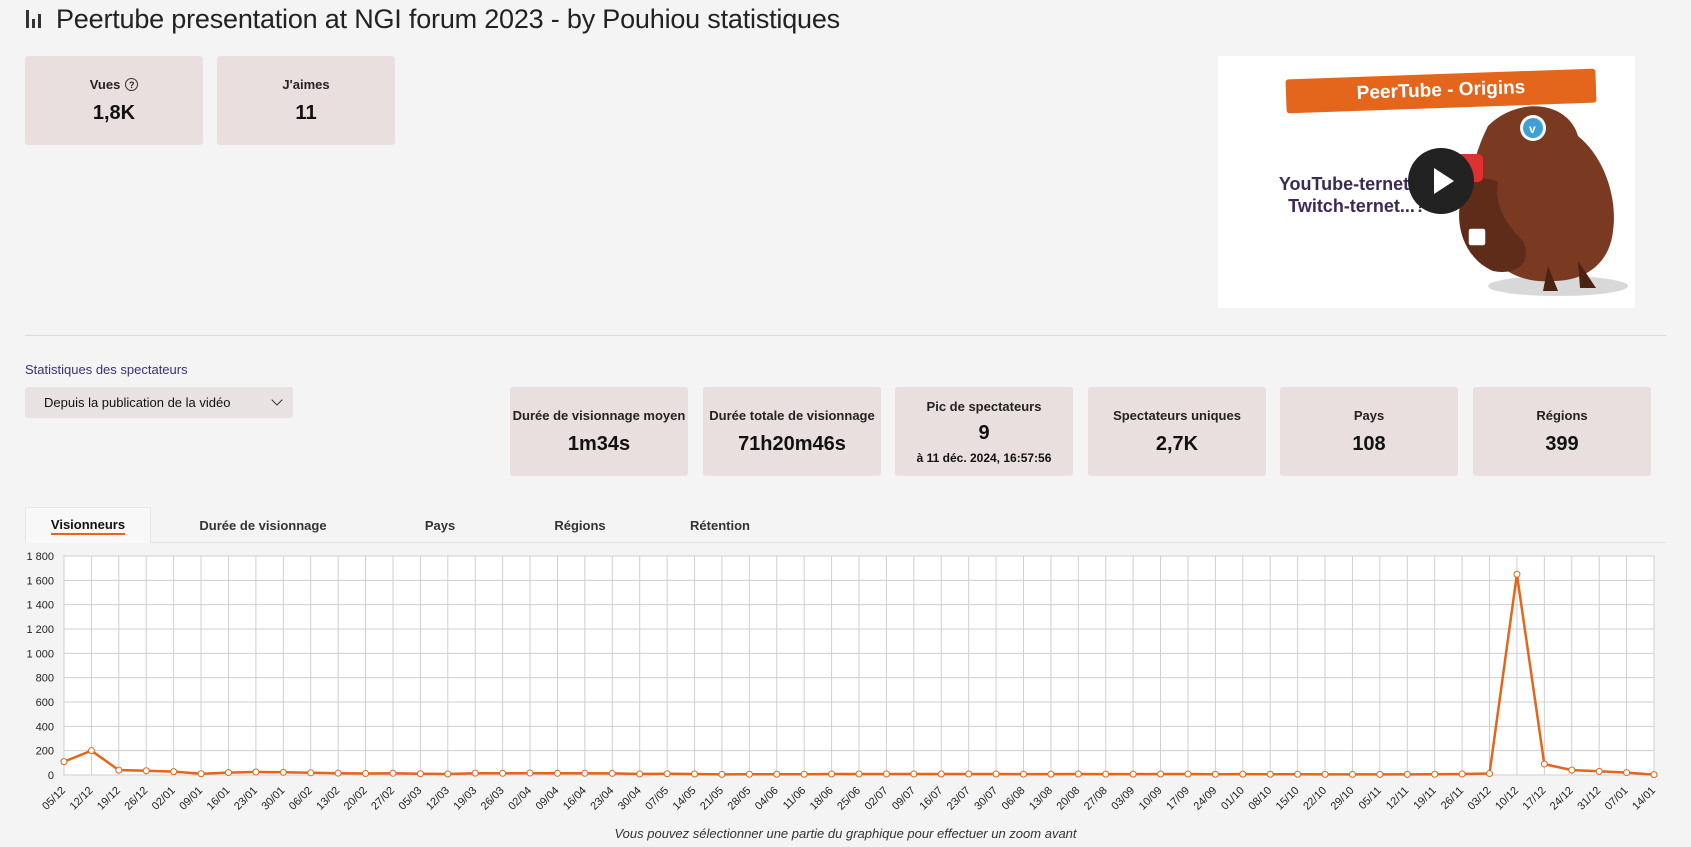  Describe the element at coordinates (1369, 443) in the screenshot. I see `card-value: 108` at that location.